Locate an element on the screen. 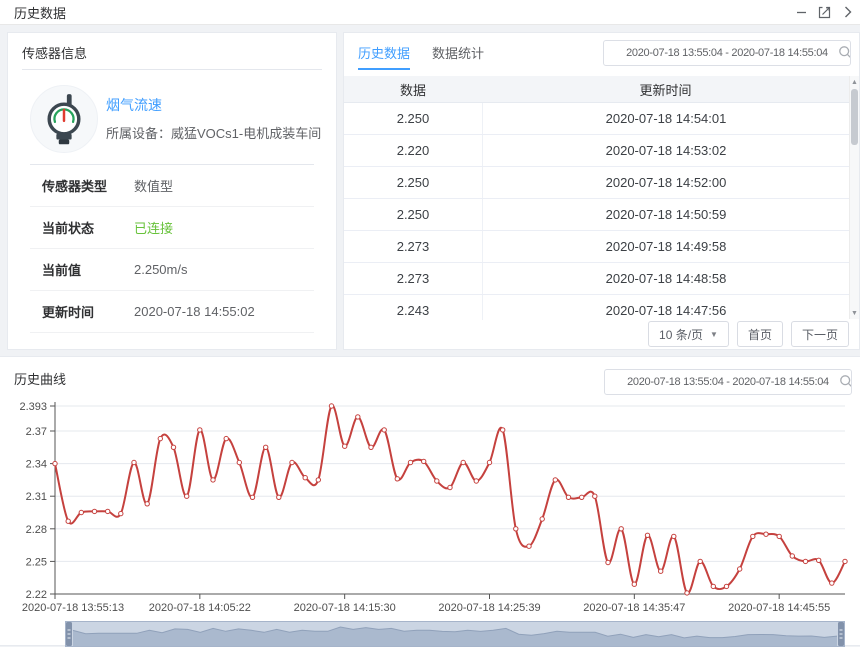 This screenshot has height=647, width=860. svg-text: 2020-07-18 14:25:39 is located at coordinates (489, 608).